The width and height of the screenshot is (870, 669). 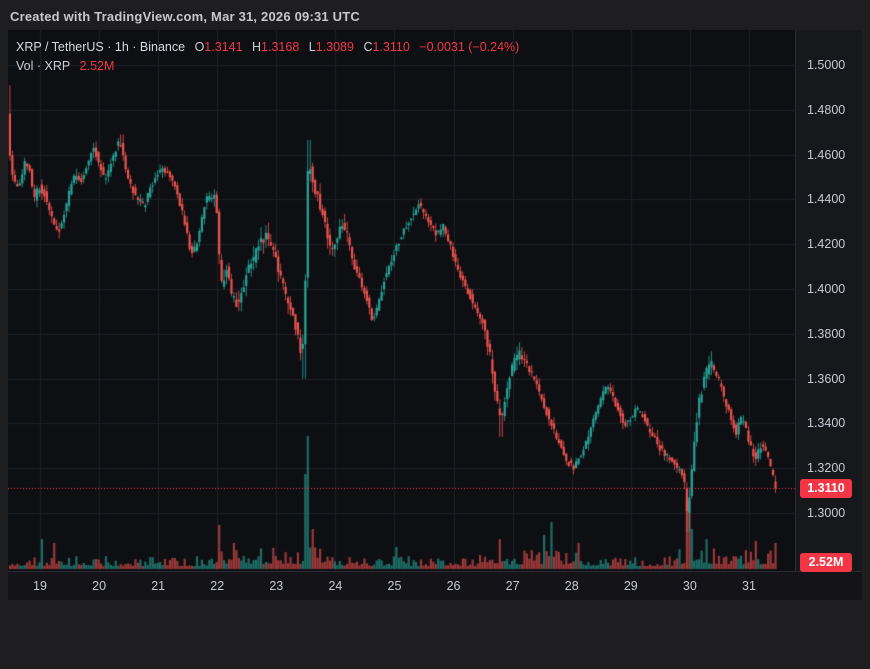 I want to click on volume-value: 2.52M, so click(x=97, y=66).